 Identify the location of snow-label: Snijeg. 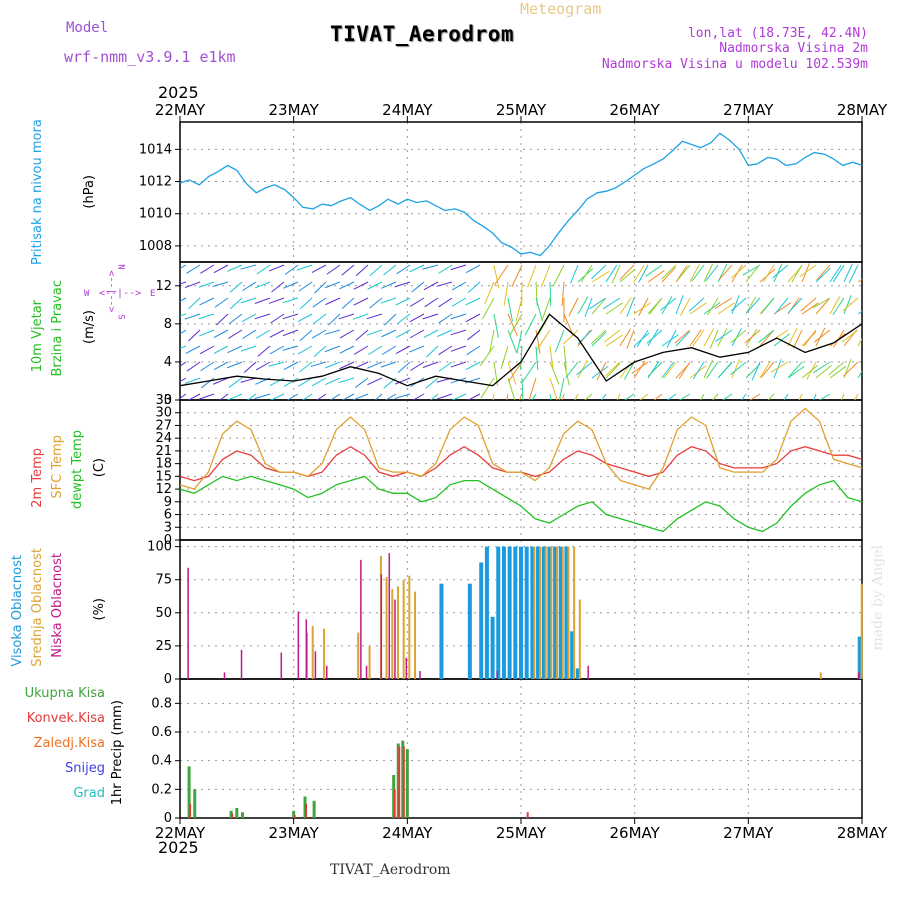
(85, 768).